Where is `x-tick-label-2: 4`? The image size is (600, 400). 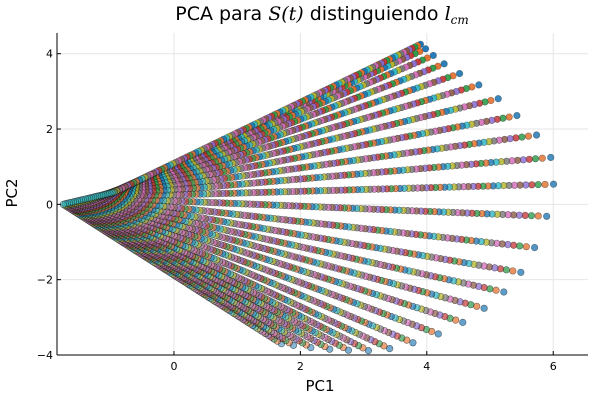
x-tick-label-2: 4 is located at coordinates (426, 366).